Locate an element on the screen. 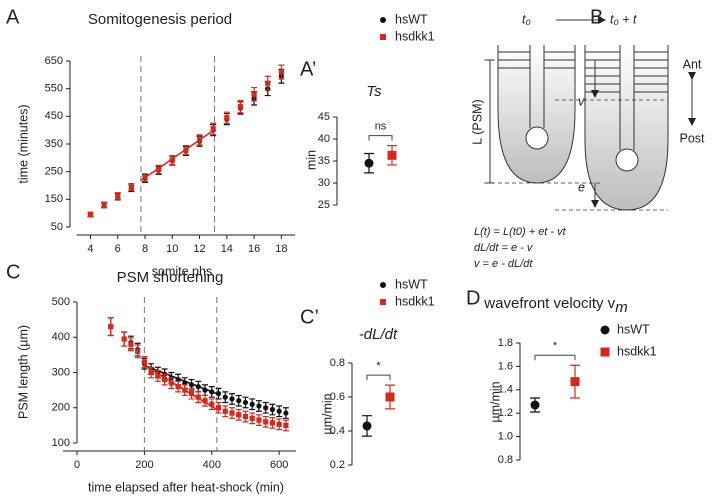 This screenshot has width=720, height=499. chart-title: Somitogenesis period is located at coordinates (160, 19).